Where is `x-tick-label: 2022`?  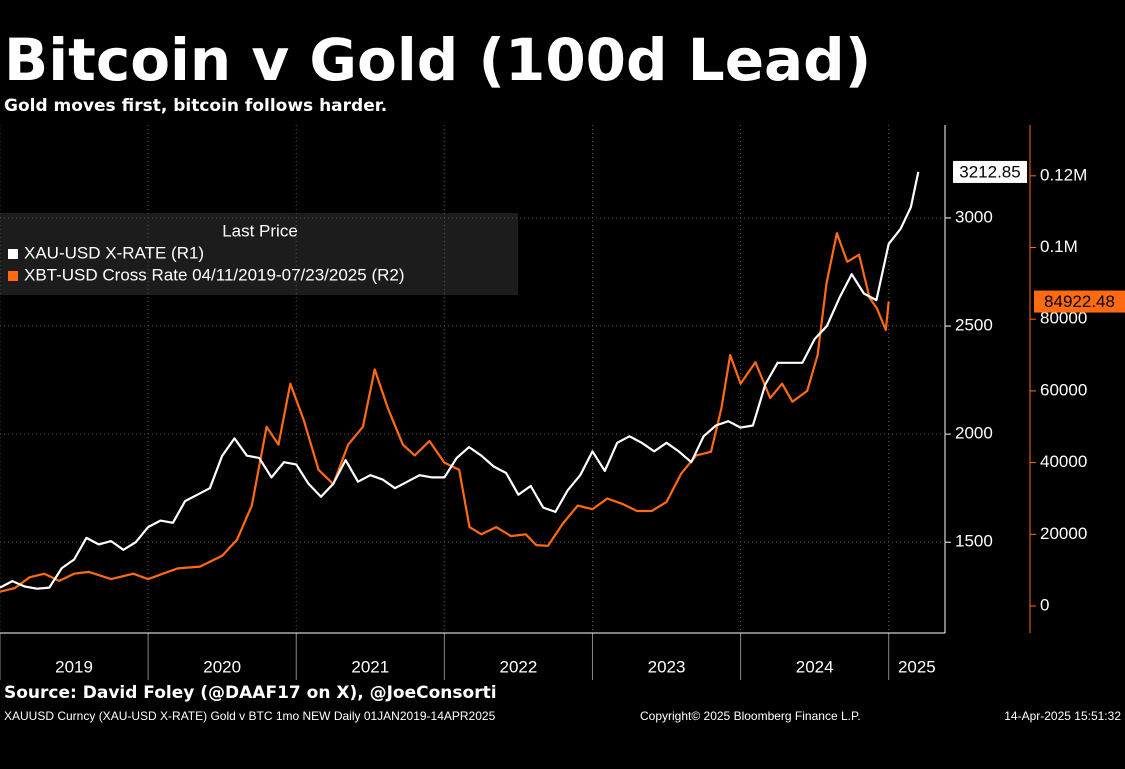
x-tick-label: 2022 is located at coordinates (519, 666).